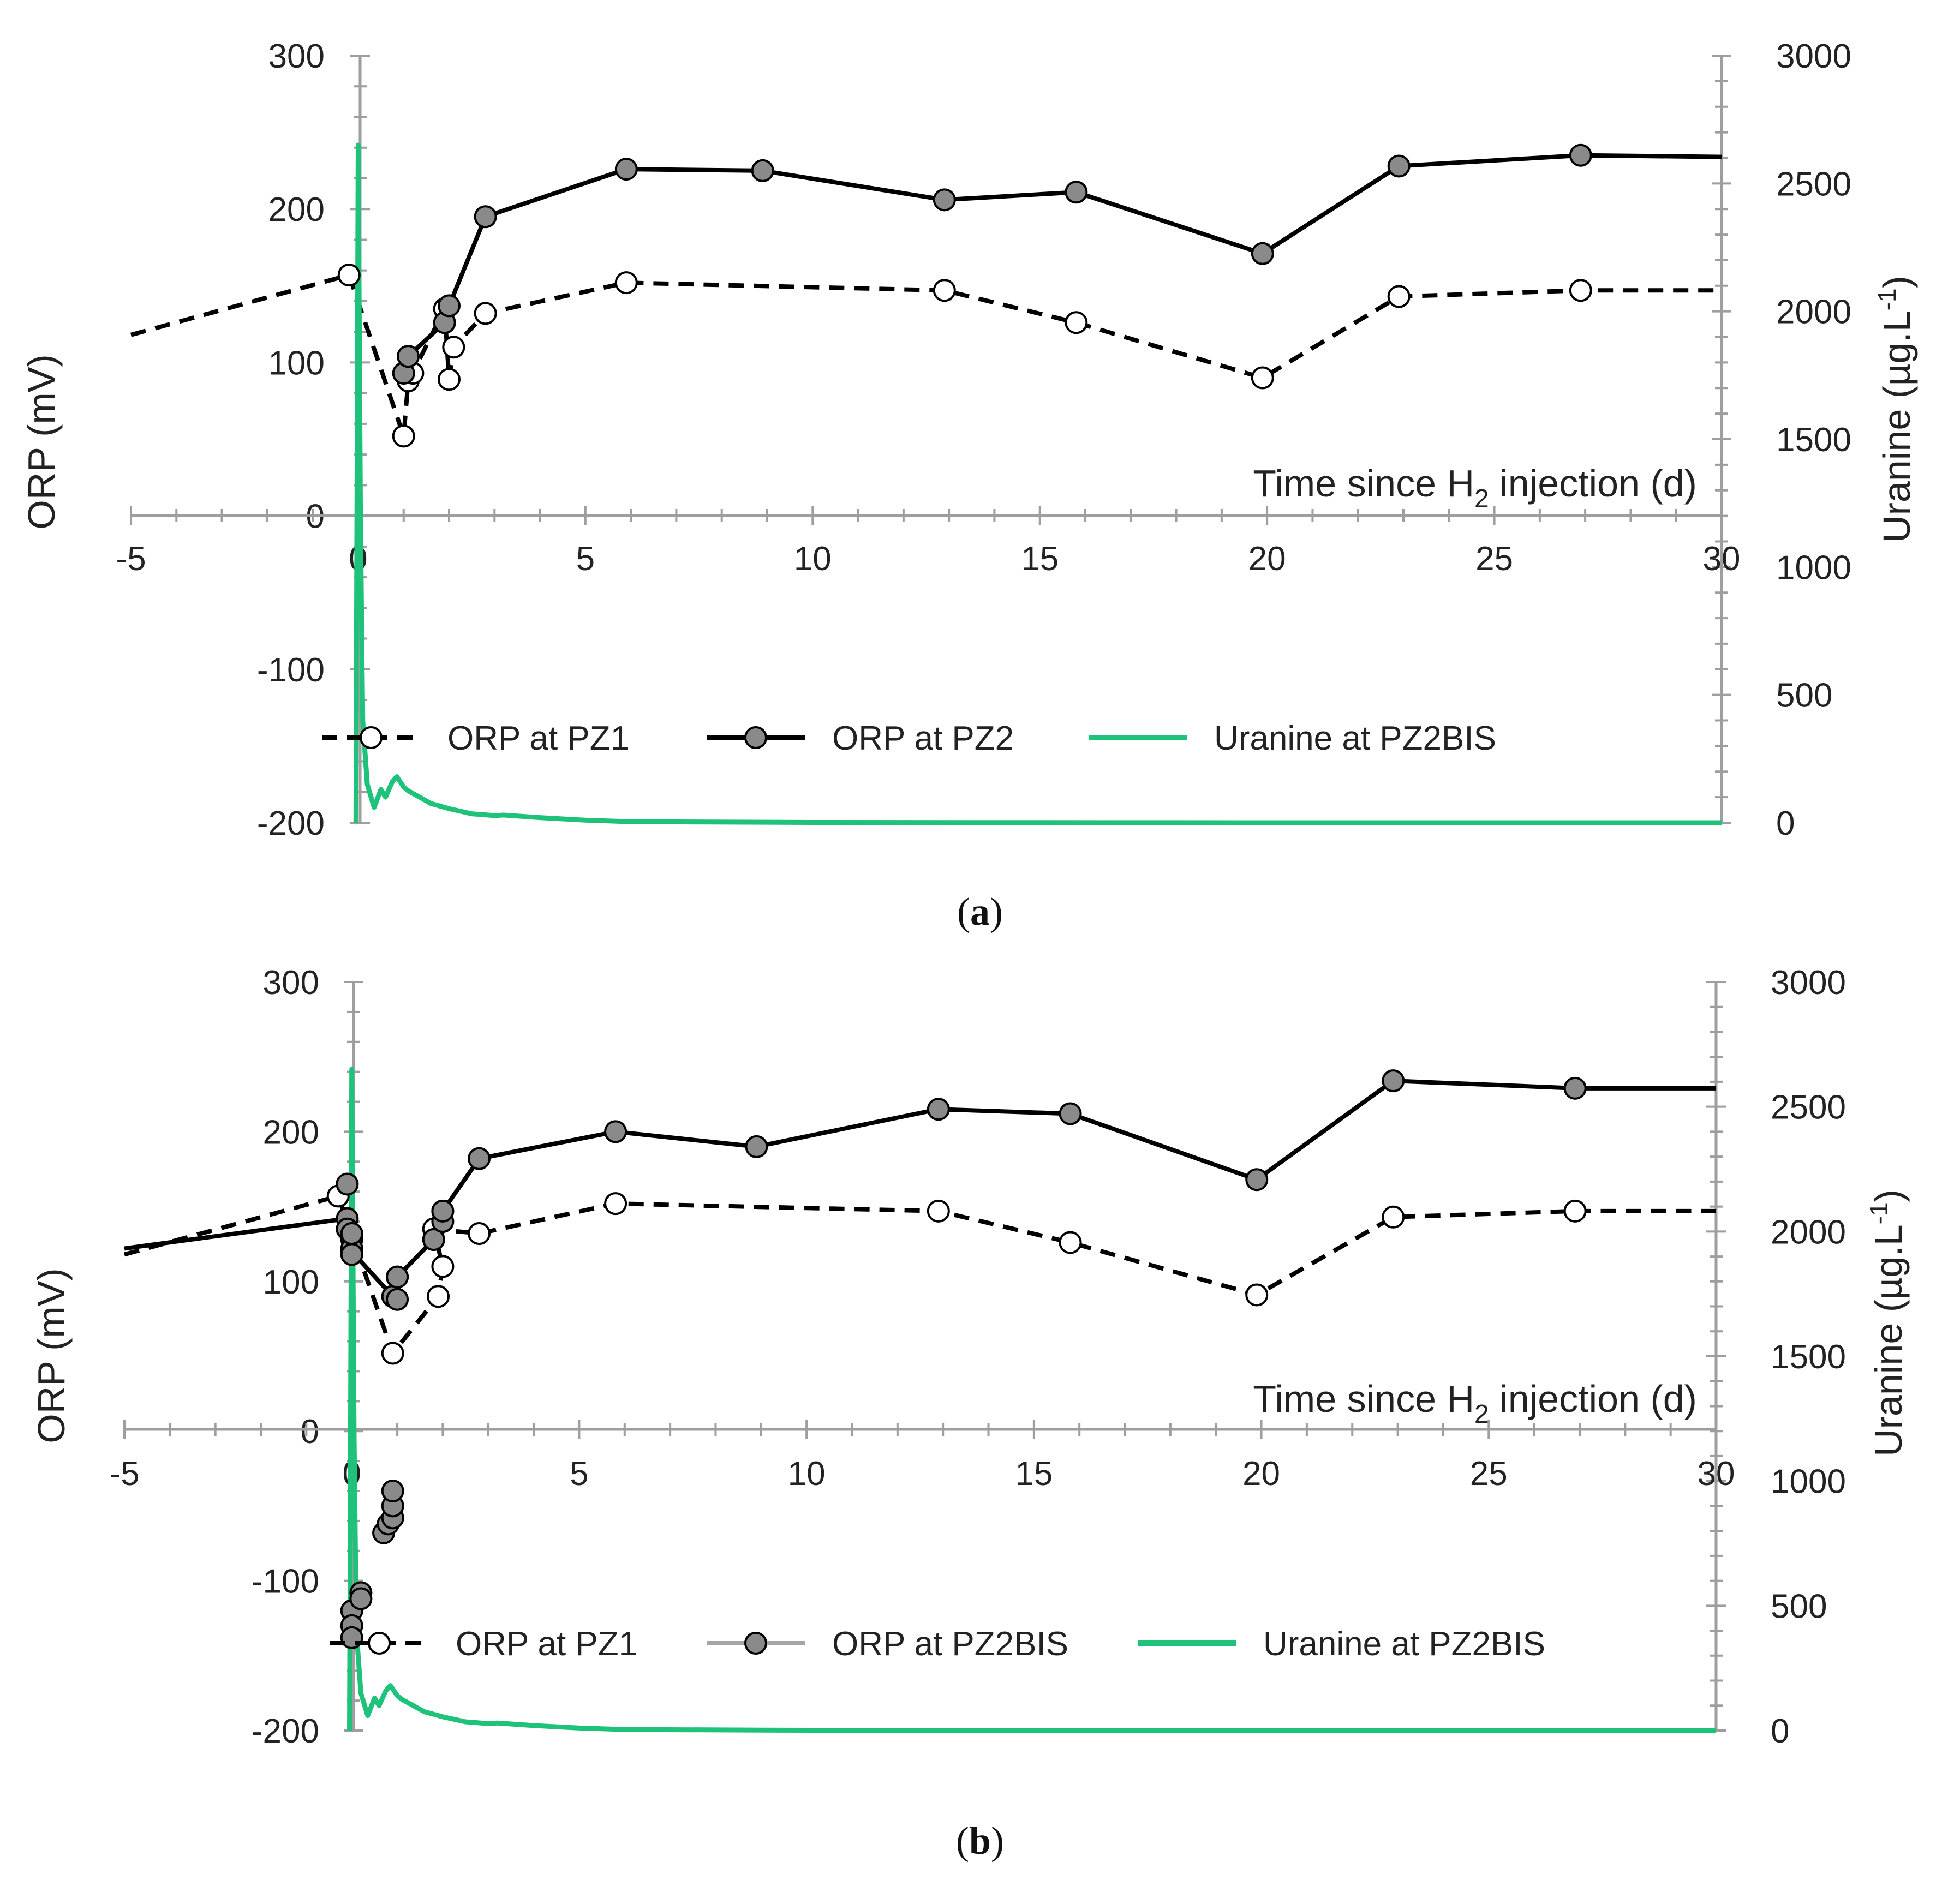 This screenshot has height=1886, width=1960. Describe the element at coordinates (296, 210) in the screenshot. I see `left-y-tick-label: 200` at that location.